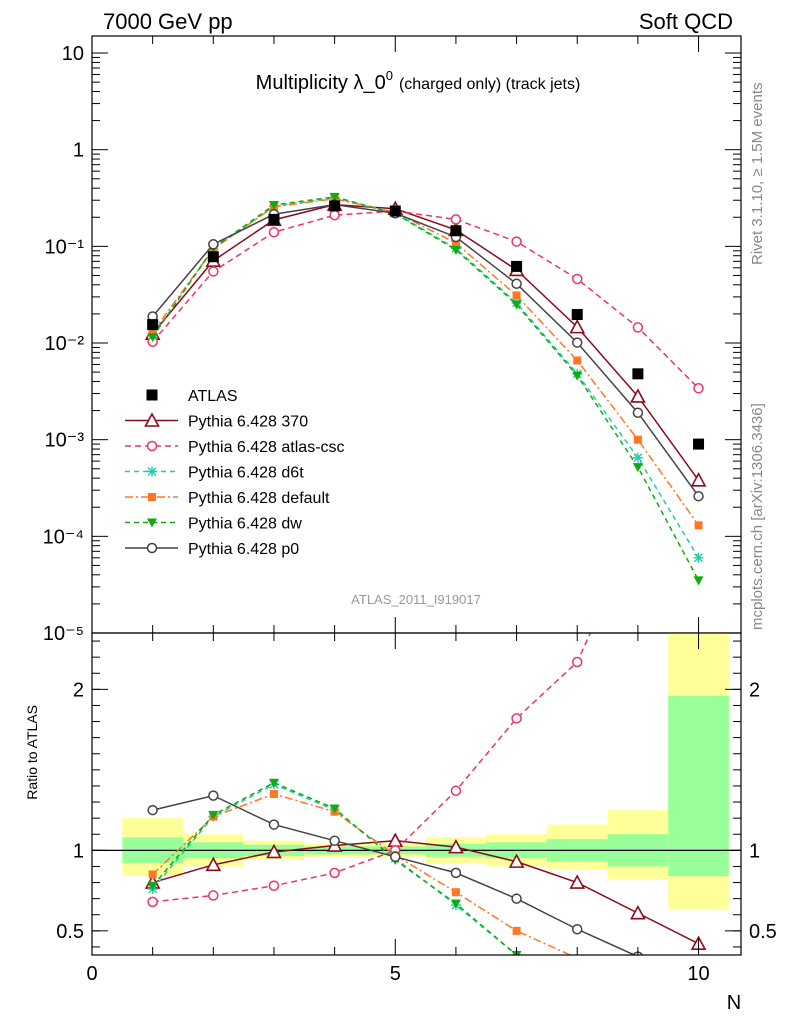 Image resolution: width=786 pixels, height=1029 pixels. Describe the element at coordinates (389, 75) in the screenshot. I see `main-title-superscript: 0` at that location.